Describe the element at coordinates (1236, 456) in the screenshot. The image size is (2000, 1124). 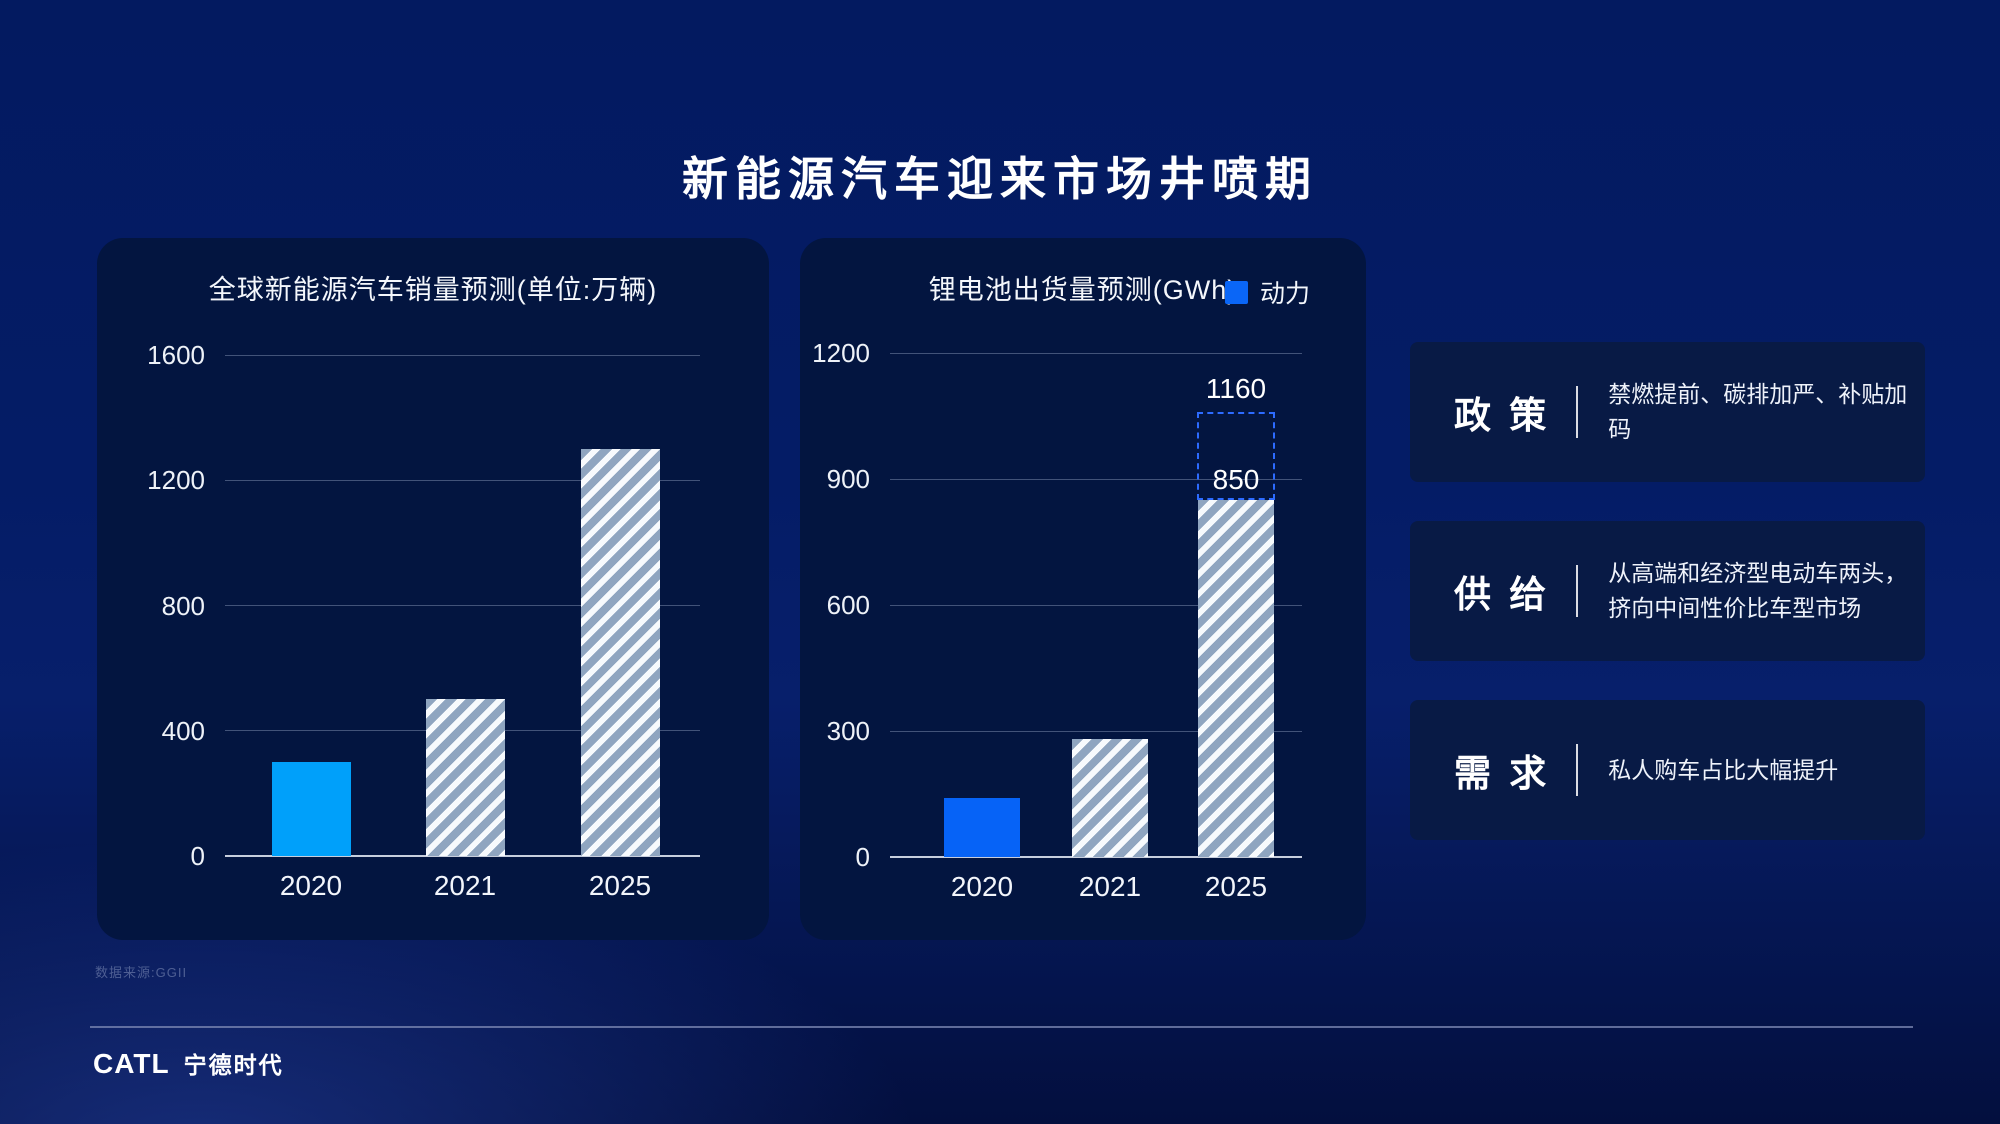
I see `forecast-dashed-box` at that location.